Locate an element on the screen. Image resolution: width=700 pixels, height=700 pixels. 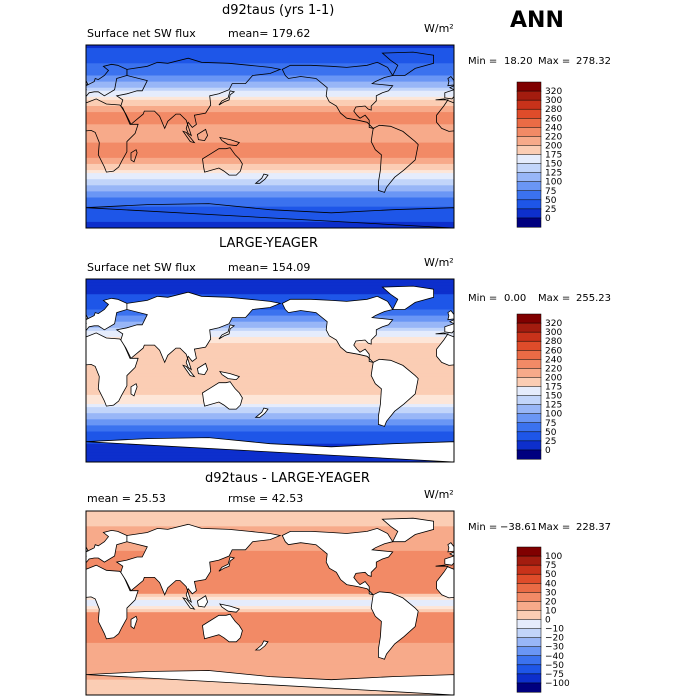
panel-1-max-label: Max = is located at coordinates (554, 61).